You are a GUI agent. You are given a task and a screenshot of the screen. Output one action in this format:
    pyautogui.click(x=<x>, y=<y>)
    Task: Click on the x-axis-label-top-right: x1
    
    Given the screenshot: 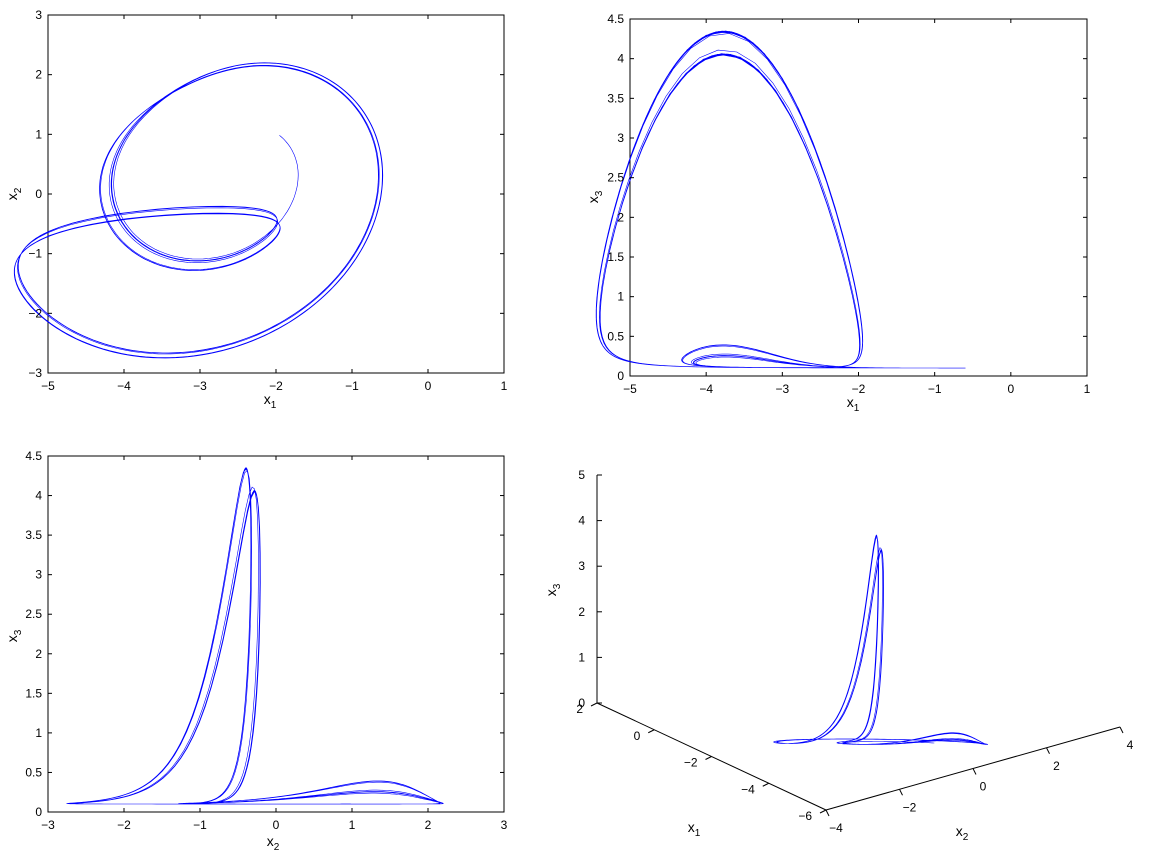 What is the action you would take?
    pyautogui.click(x=853, y=404)
    